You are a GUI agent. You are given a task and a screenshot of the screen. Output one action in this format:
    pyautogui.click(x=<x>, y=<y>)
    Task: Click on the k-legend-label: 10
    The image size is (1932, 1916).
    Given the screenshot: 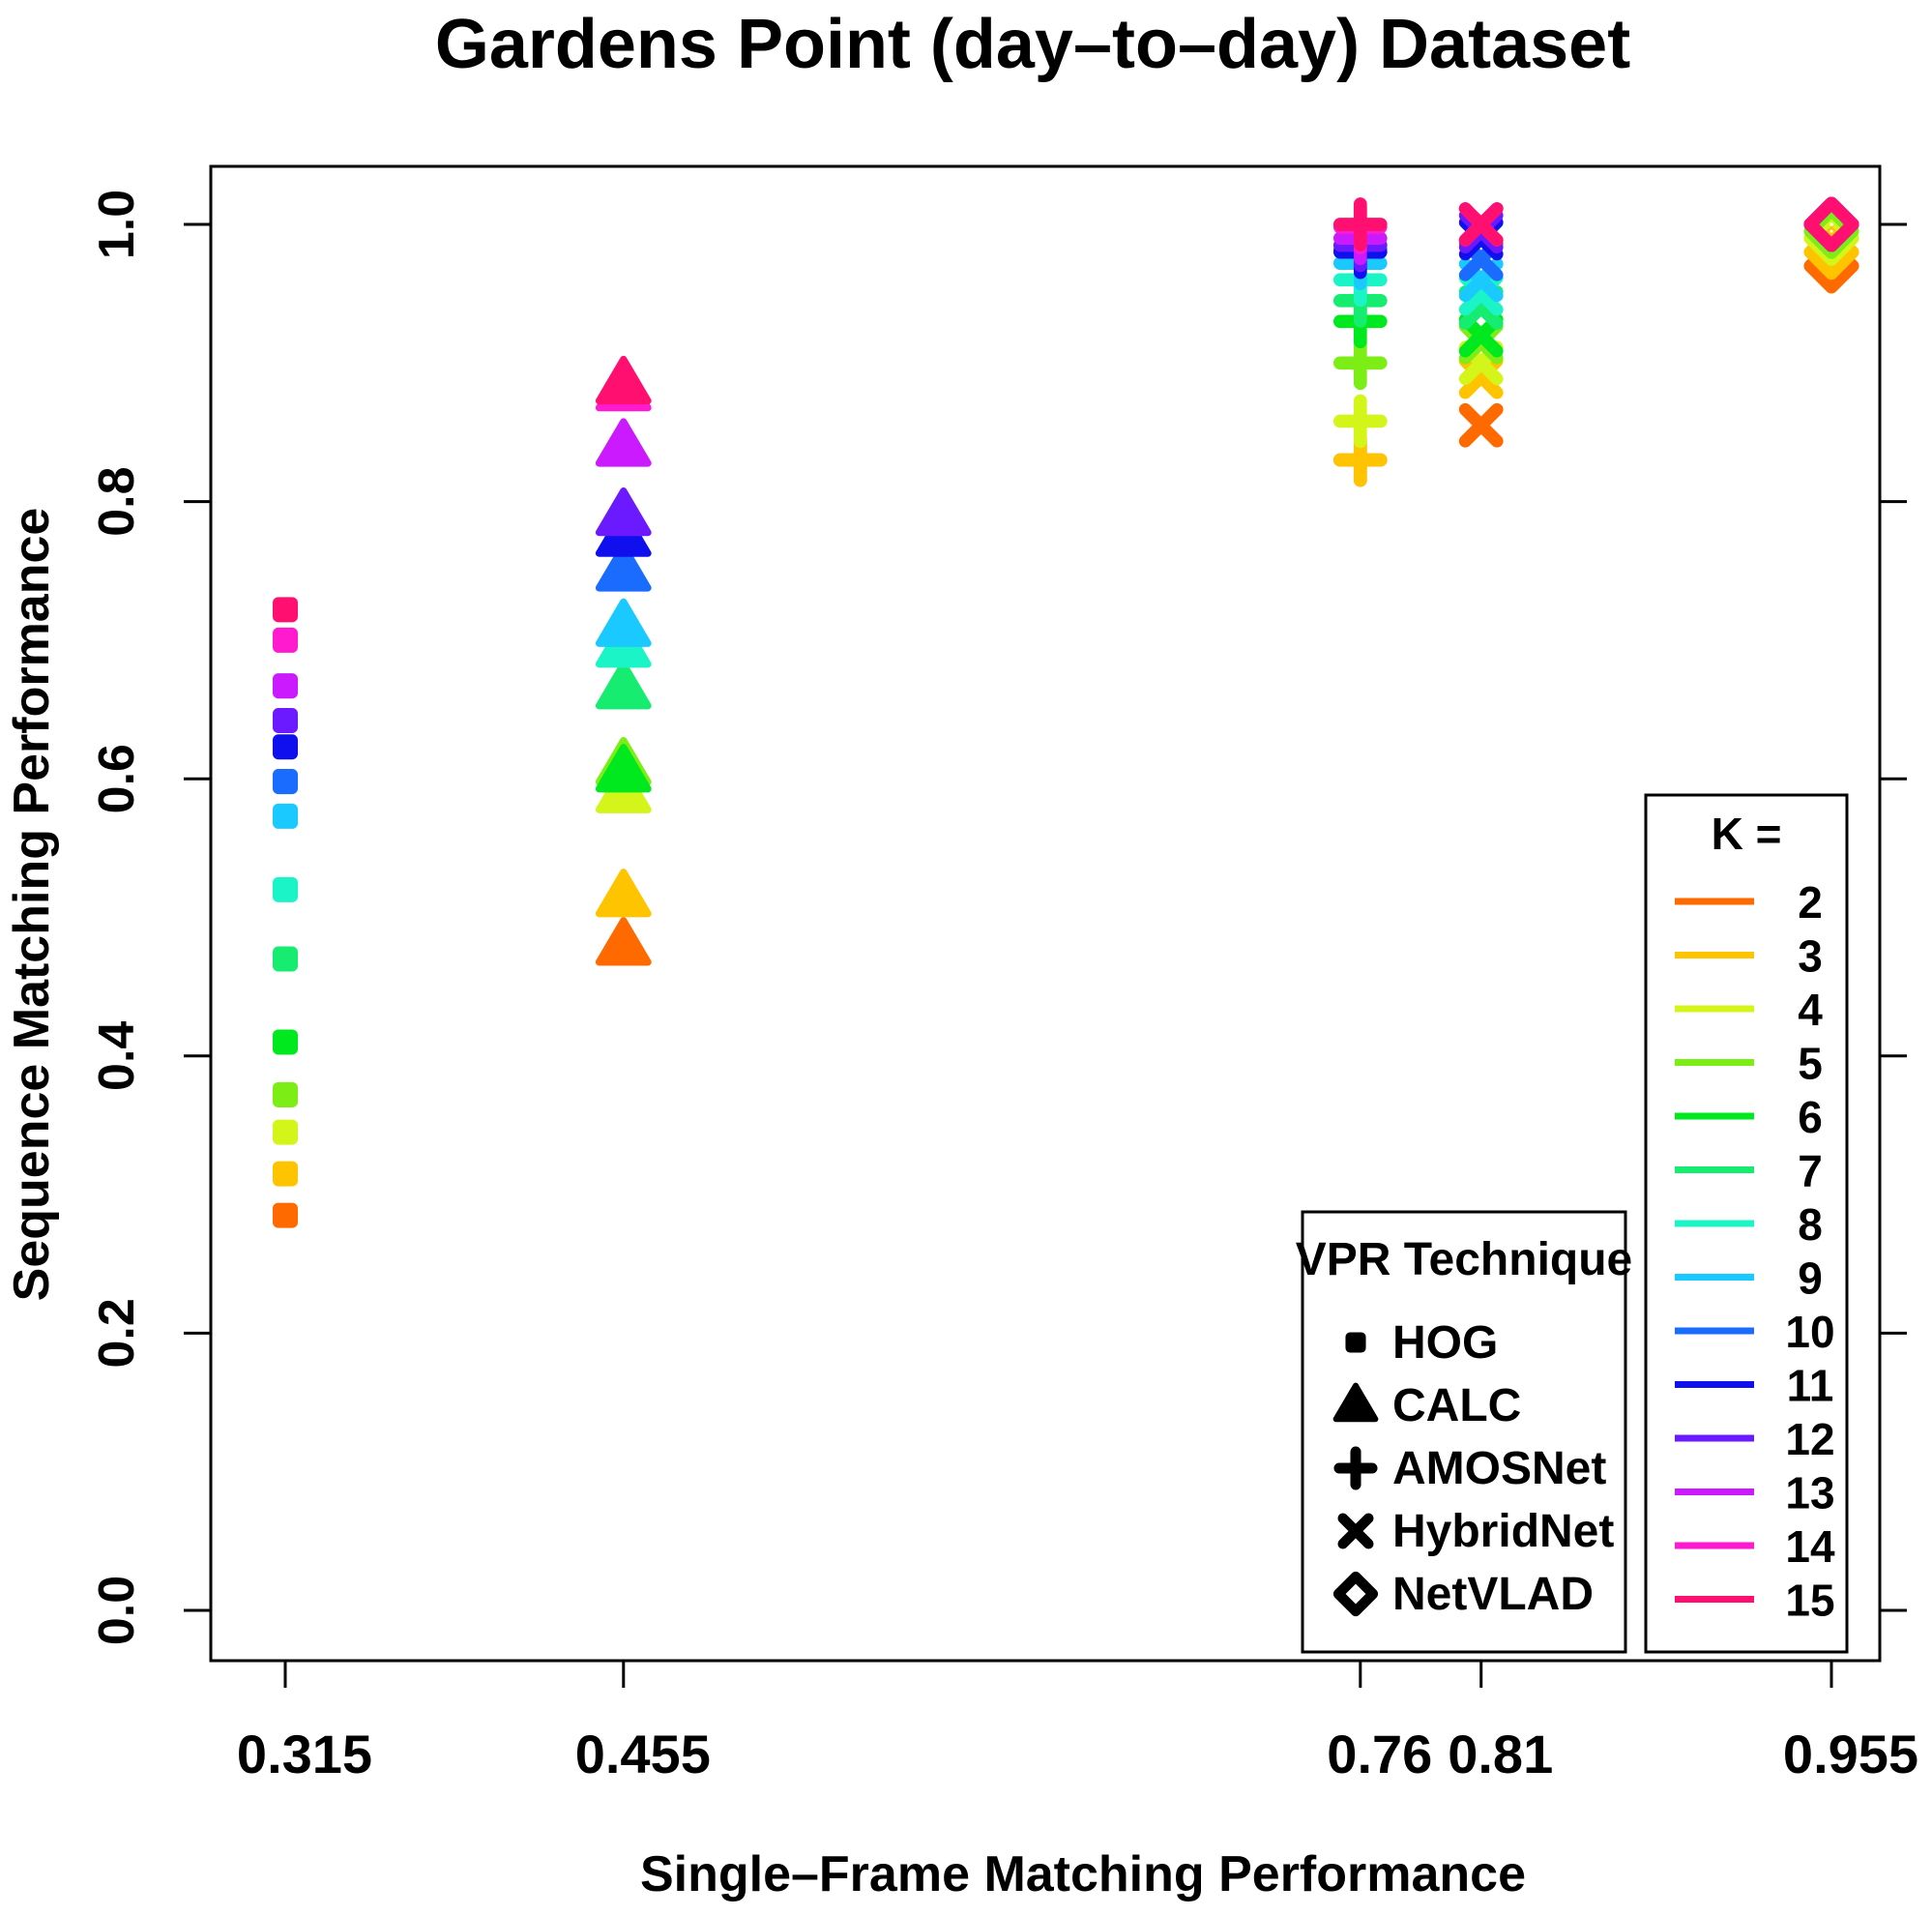 What is the action you would take?
    pyautogui.click(x=1809, y=1332)
    